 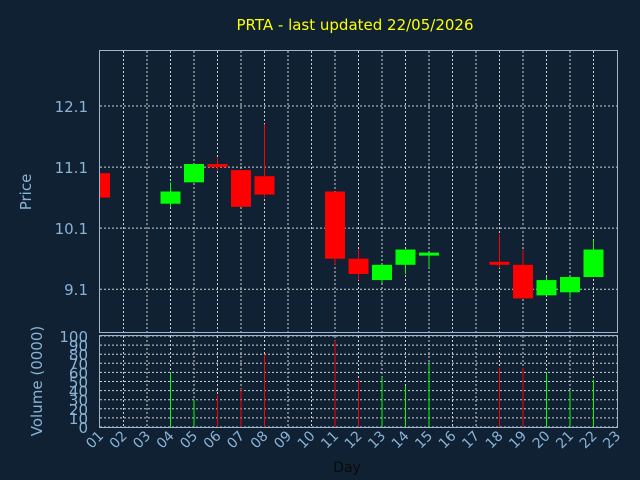 I want to click on volume-tick-label: 20, so click(x=78, y=410).